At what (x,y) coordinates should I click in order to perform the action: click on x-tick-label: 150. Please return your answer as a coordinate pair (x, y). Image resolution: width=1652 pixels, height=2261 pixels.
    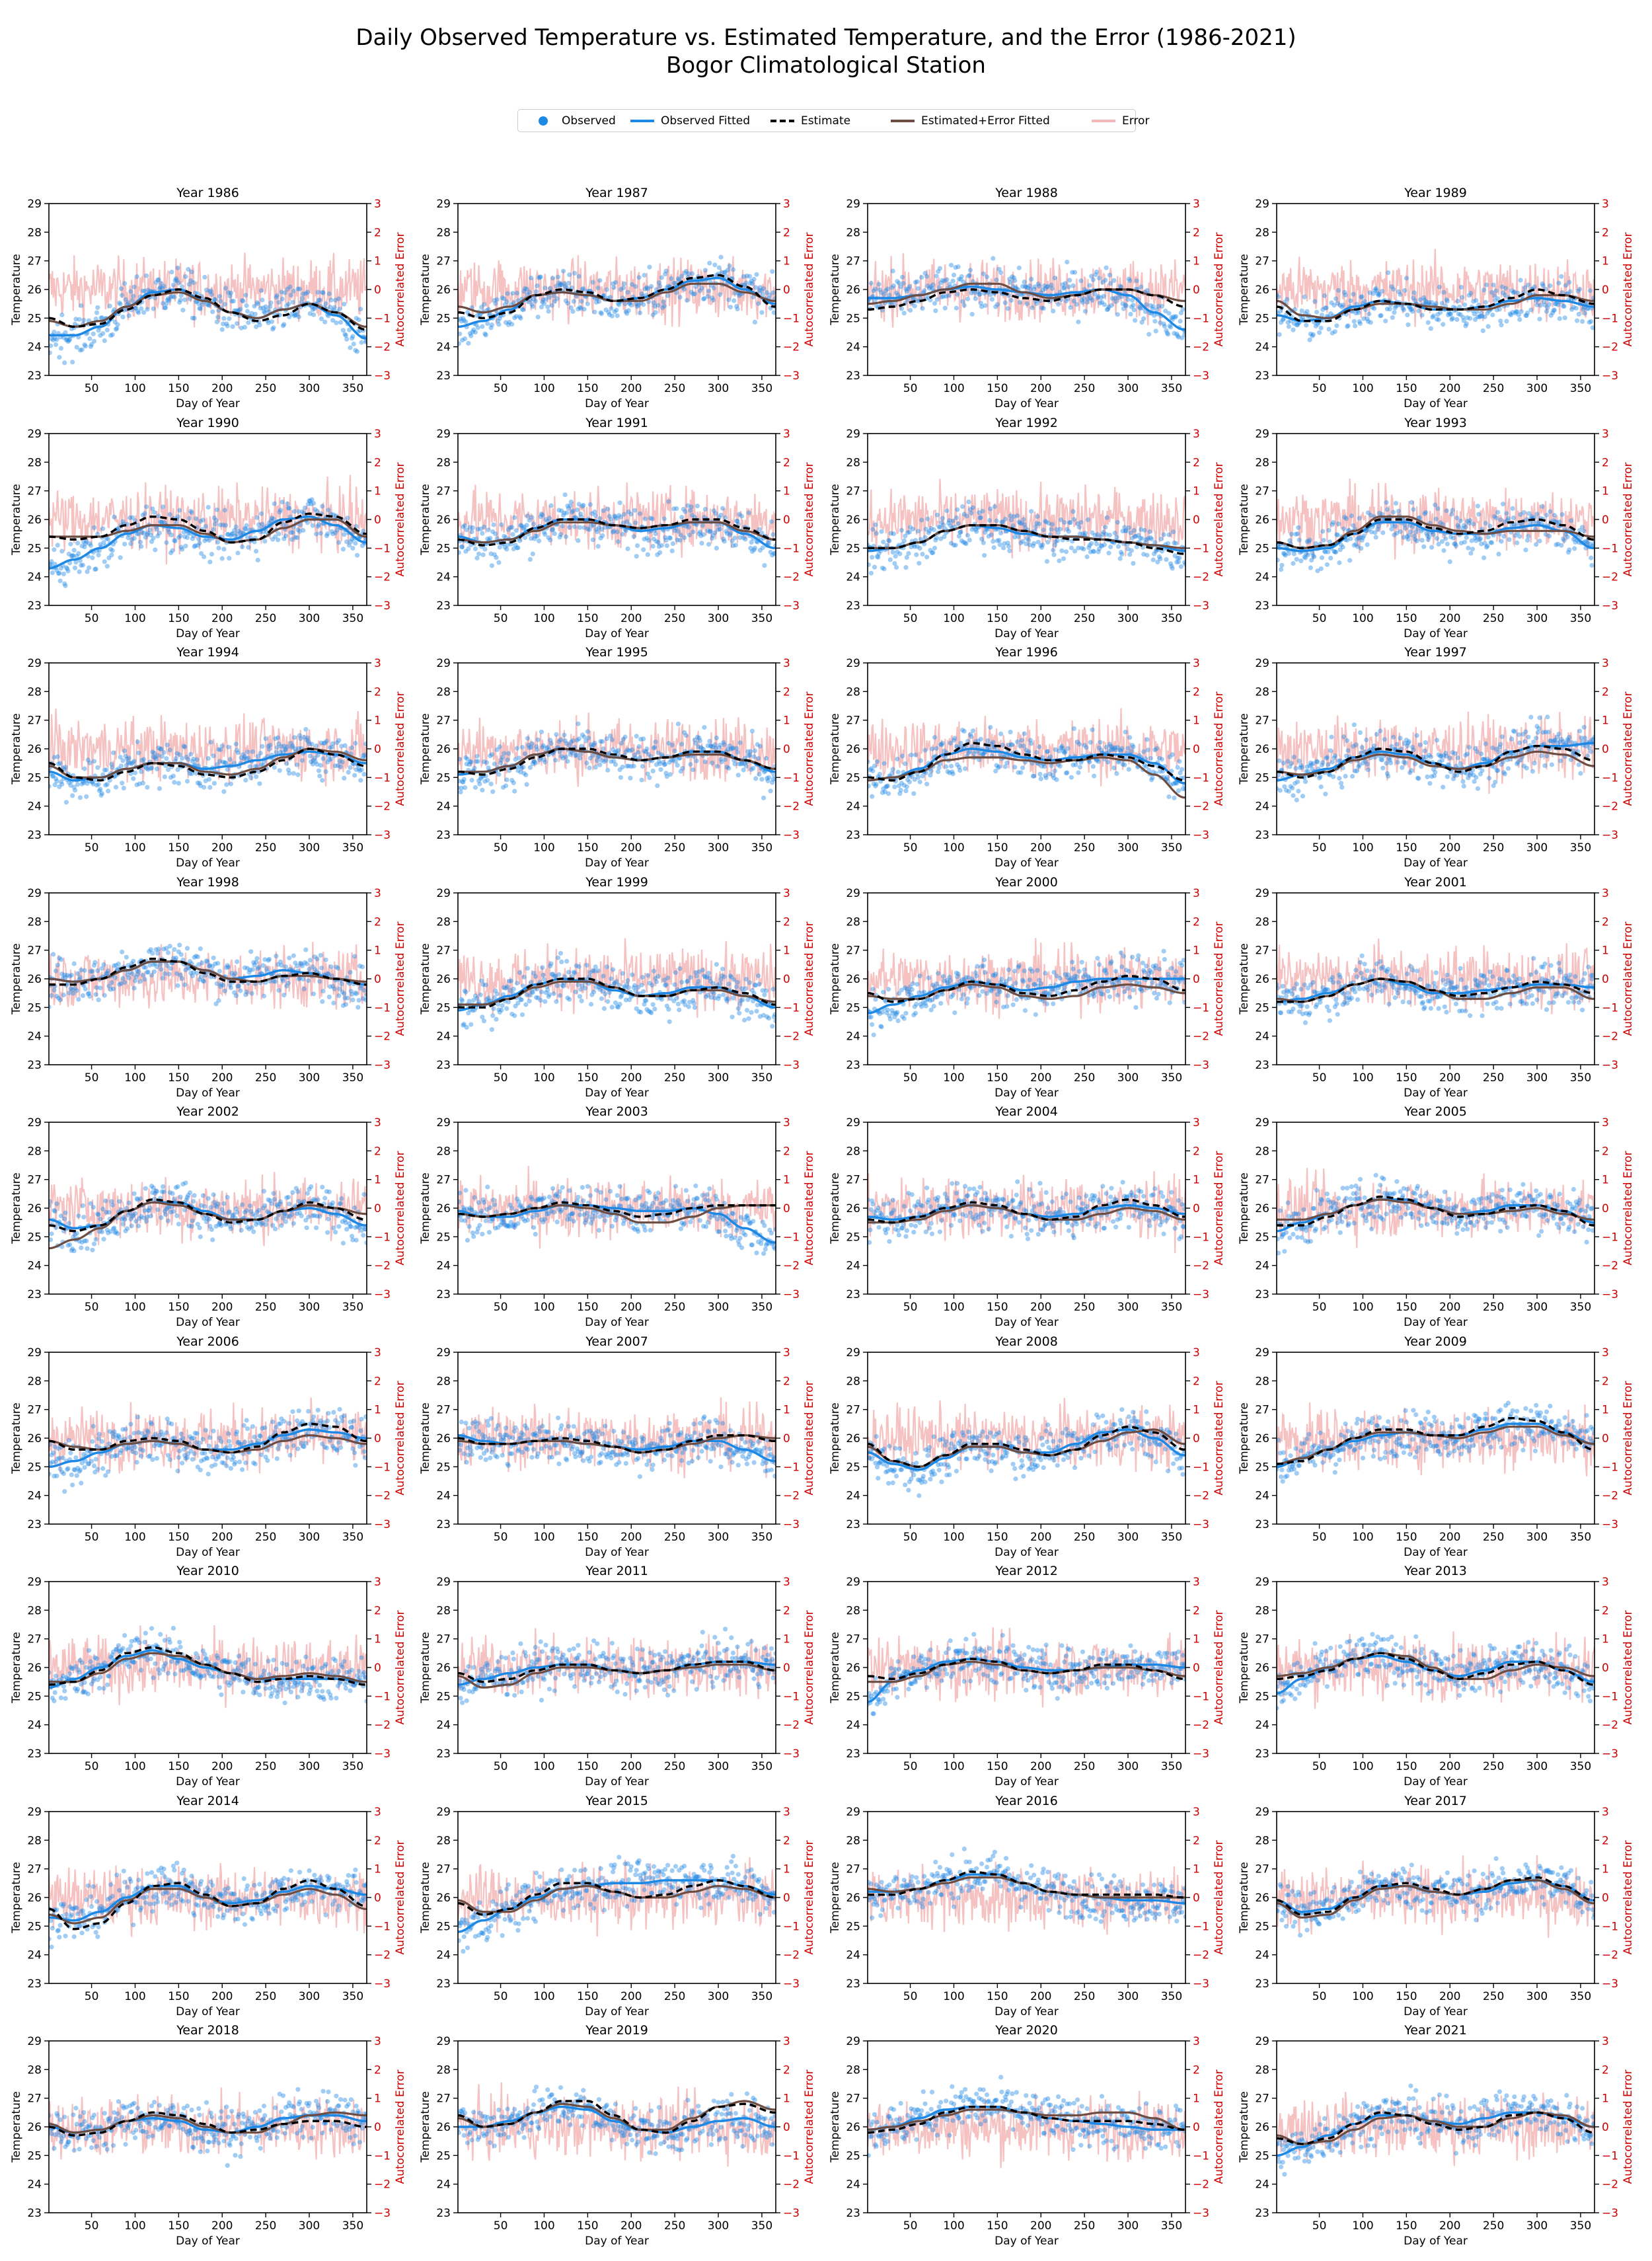
    Looking at the image, I should click on (1407, 618).